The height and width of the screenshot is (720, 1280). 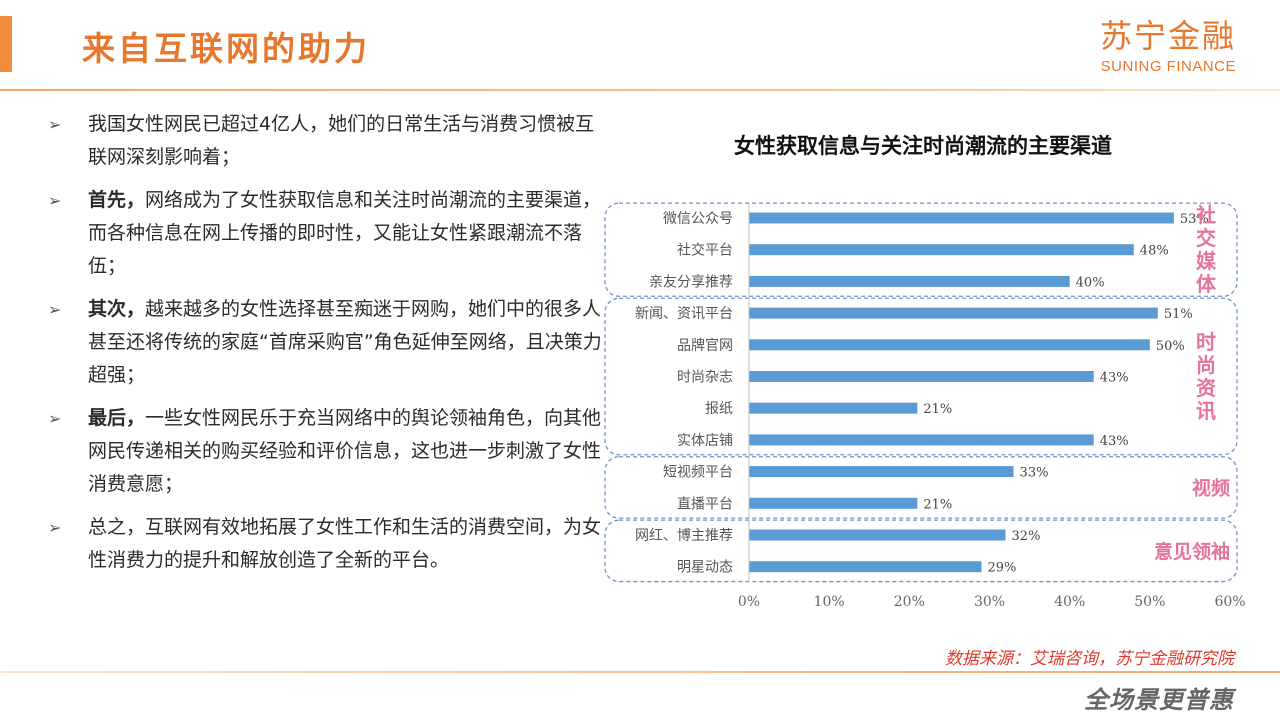 What do you see at coordinates (1192, 551) in the screenshot?
I see `group-label: 意见领袖` at bounding box center [1192, 551].